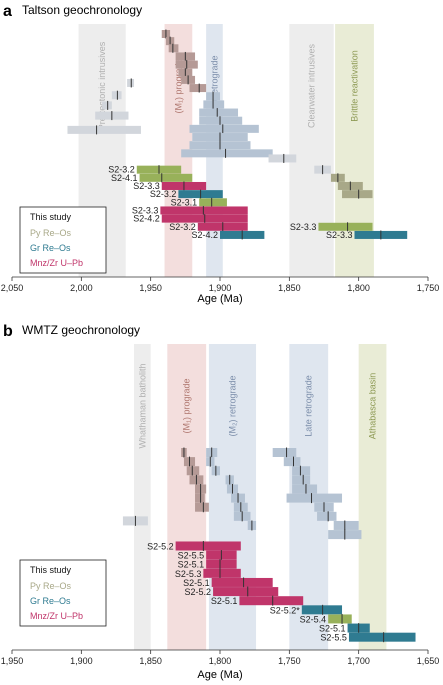  I want to click on age-bar-label-28: S2-5.5, so click(191, 556).